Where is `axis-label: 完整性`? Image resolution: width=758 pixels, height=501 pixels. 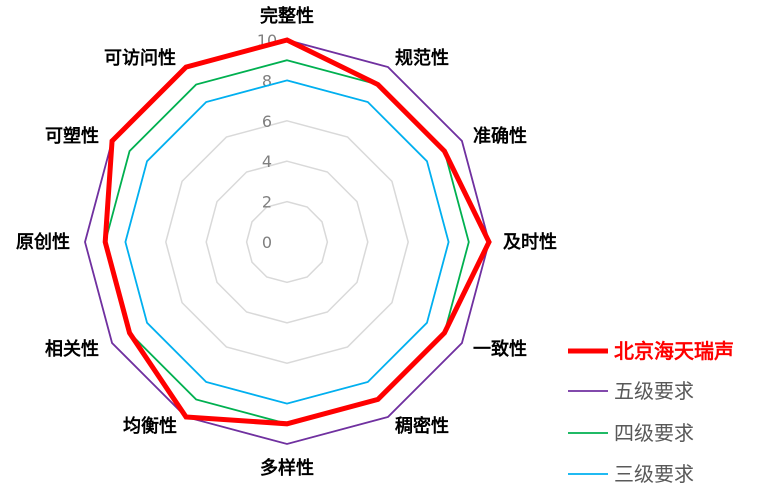 axis-label: 完整性 is located at coordinates (287, 16).